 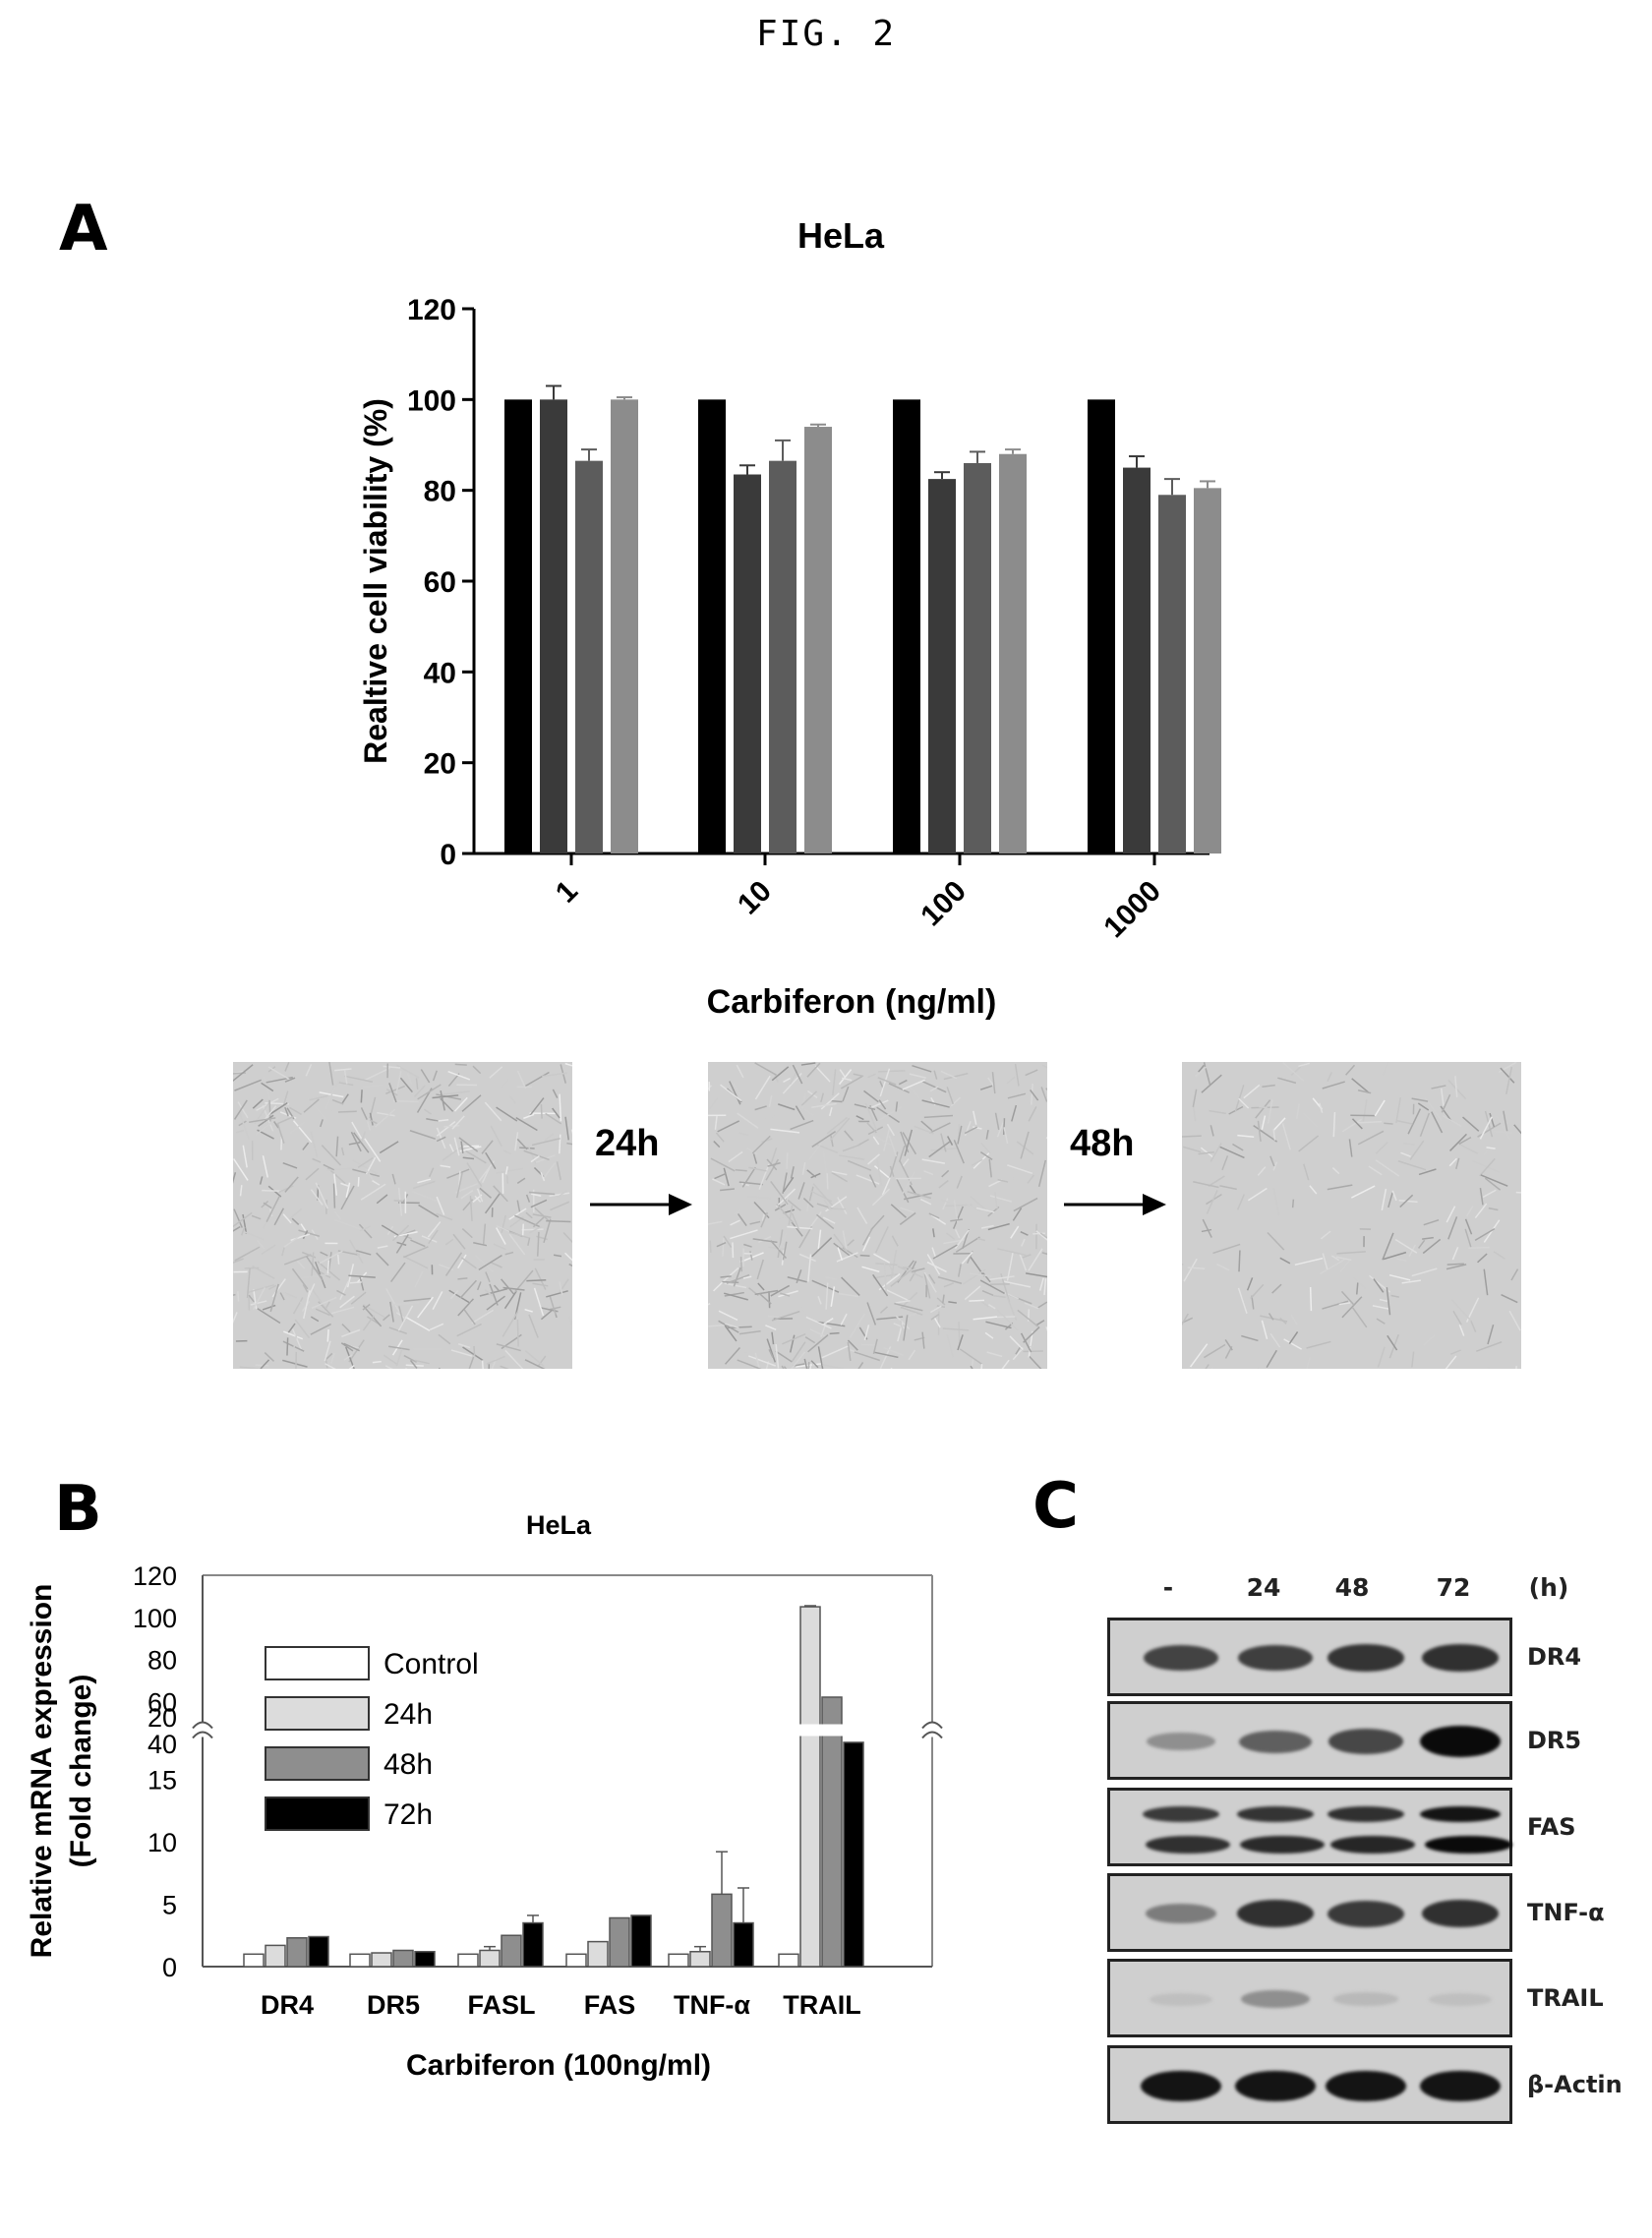 I want to click on x-tick-label: 1, so click(x=567, y=892).